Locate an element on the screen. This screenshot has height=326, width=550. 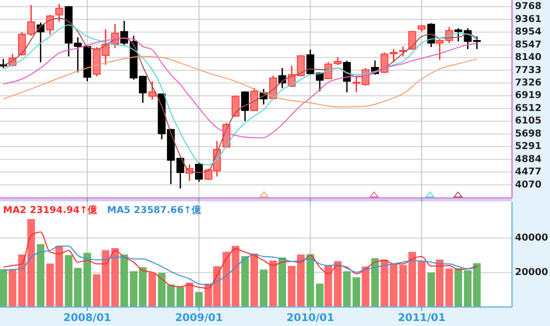
y-tick-label: 6919 is located at coordinates (528, 96).